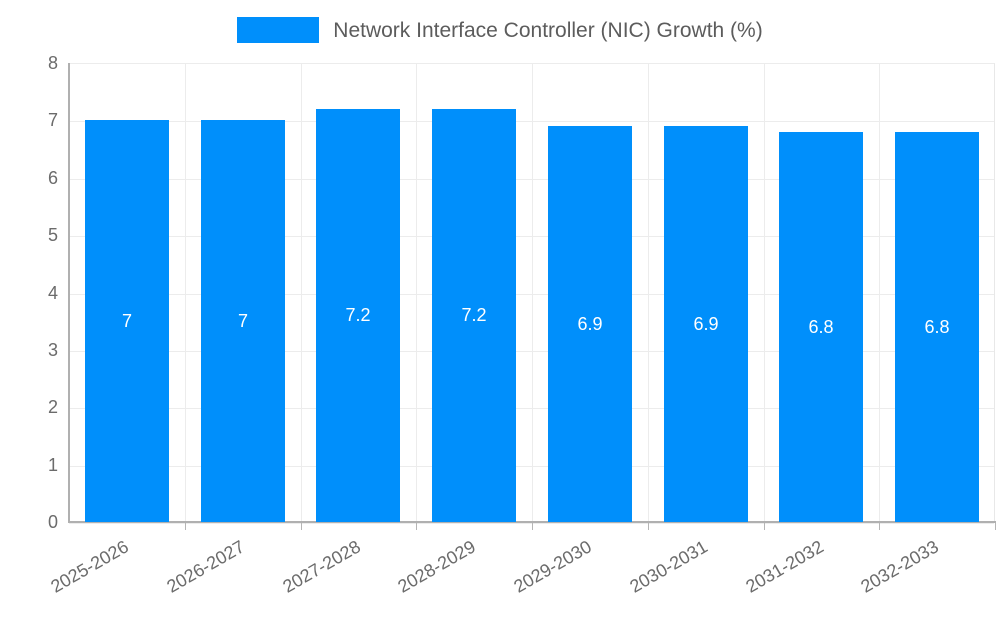 The height and width of the screenshot is (623, 1000). I want to click on y-axis-tick-label: 3, so click(52, 349).